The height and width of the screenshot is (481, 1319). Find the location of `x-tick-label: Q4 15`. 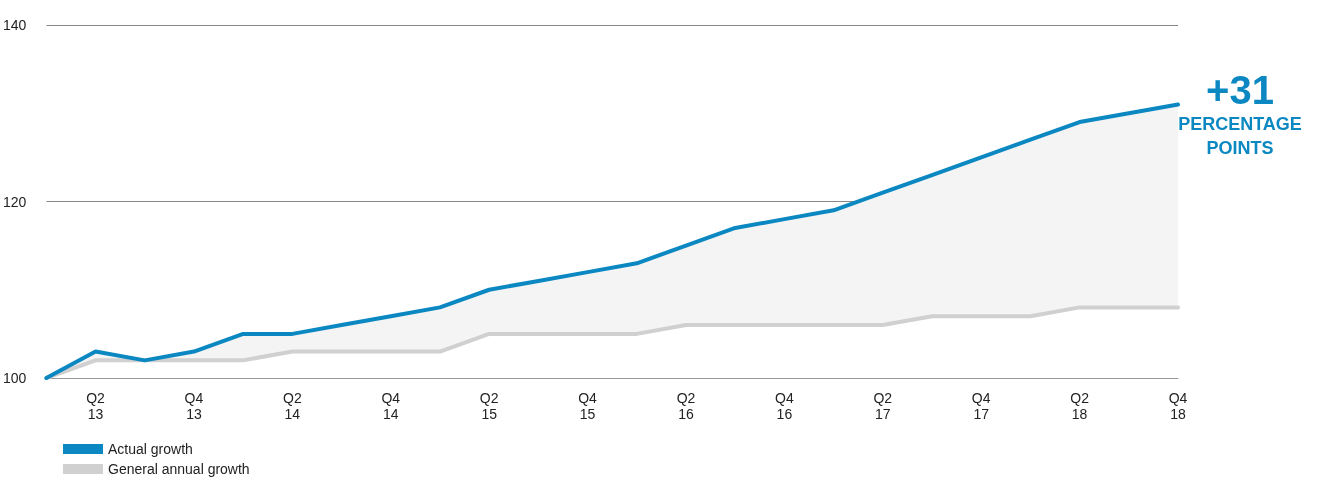

x-tick-label: Q4 15 is located at coordinates (588, 406).